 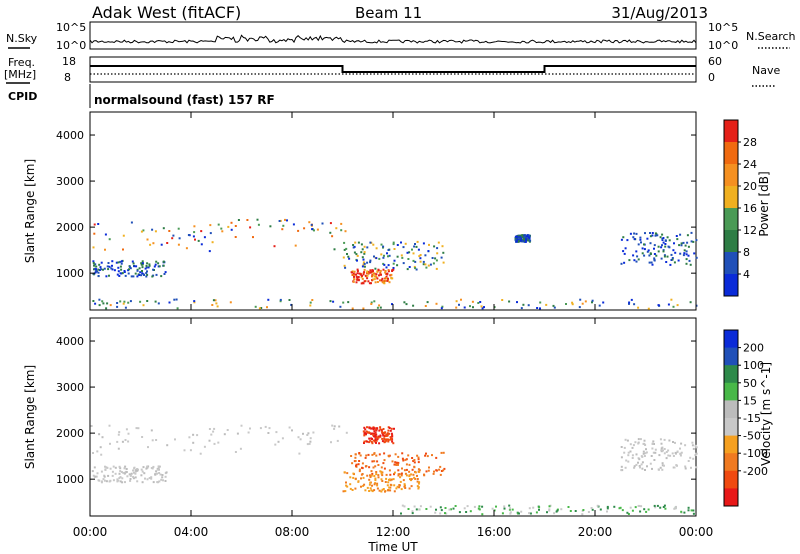 What do you see at coordinates (750, 400) in the screenshot?
I see `colorbar-tick-label: 15` at bounding box center [750, 400].